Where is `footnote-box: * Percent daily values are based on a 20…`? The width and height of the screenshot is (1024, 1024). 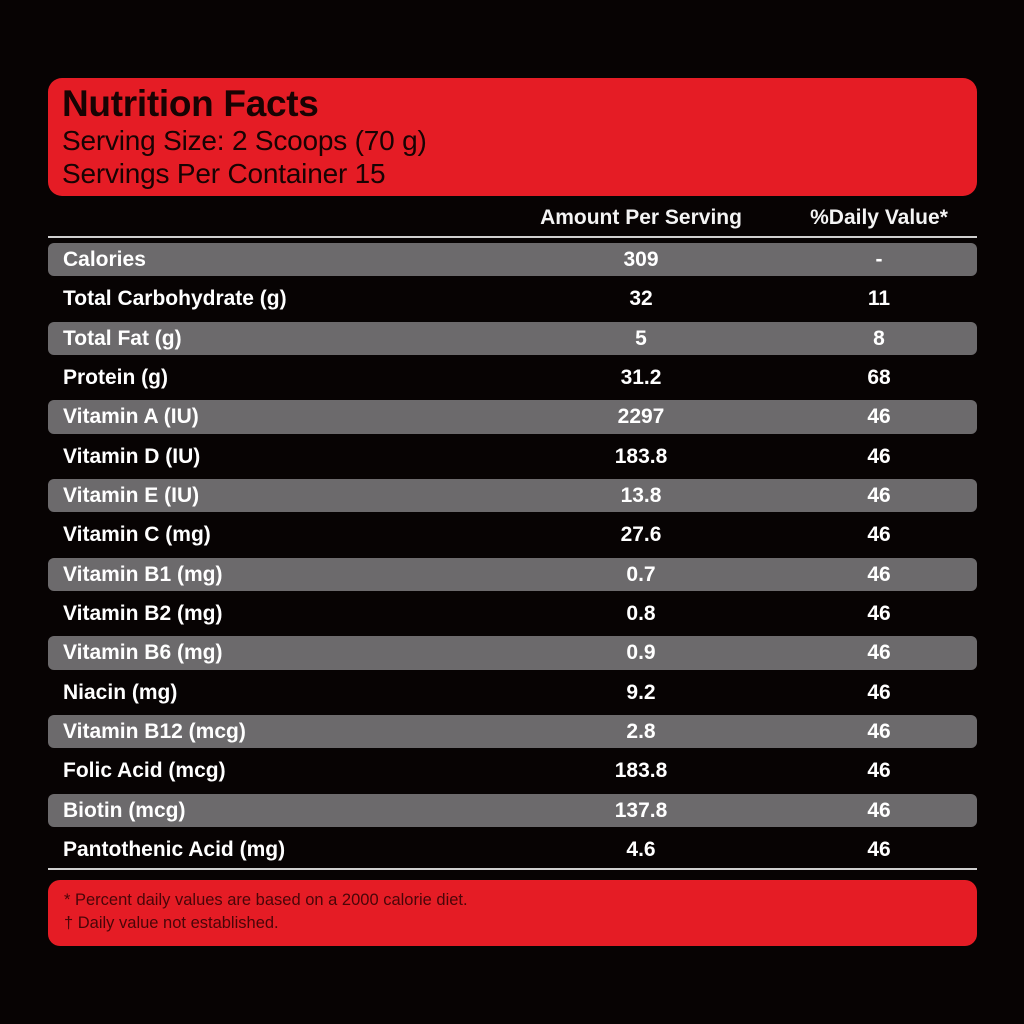
footnote-box: * Percent daily values are based on a 20… is located at coordinates (512, 913).